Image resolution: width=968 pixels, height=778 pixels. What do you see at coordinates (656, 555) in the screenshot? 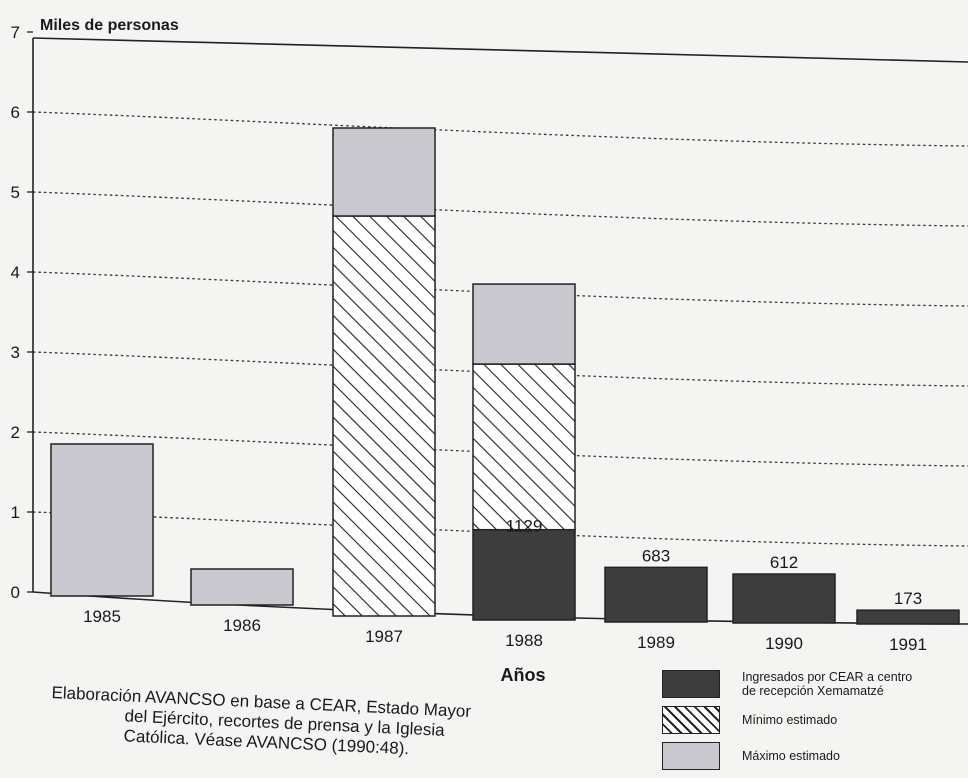
I see `data-label: 683` at bounding box center [656, 555].